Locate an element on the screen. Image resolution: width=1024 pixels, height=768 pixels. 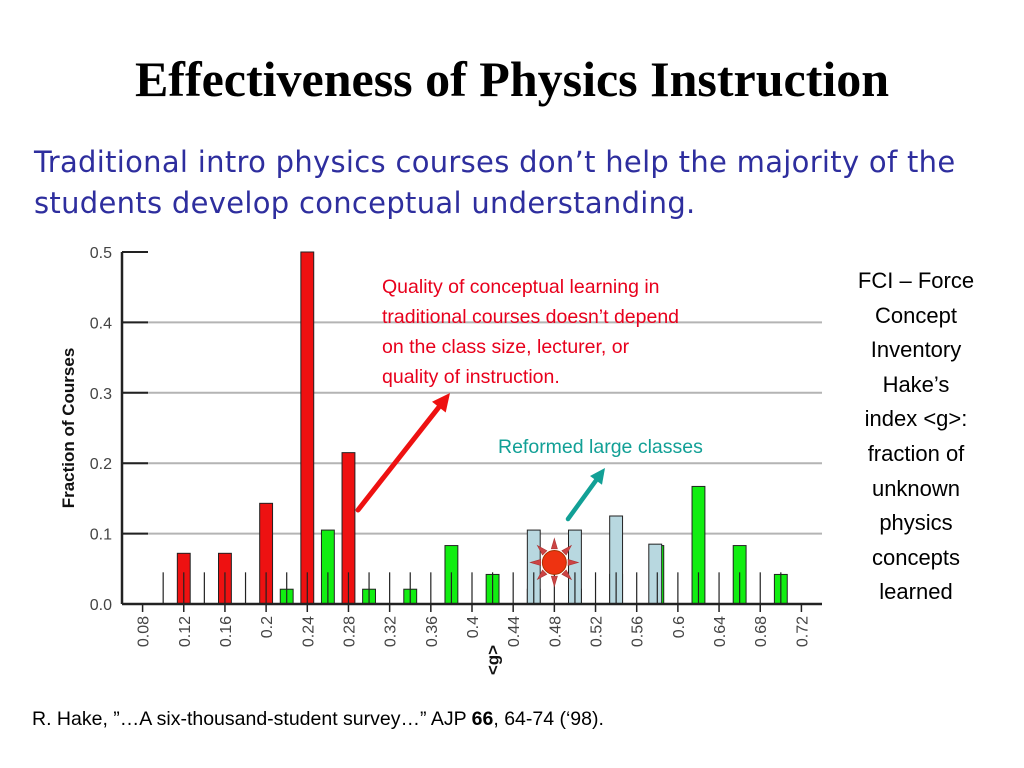
side-note-line: unknown is located at coordinates (916, 488).